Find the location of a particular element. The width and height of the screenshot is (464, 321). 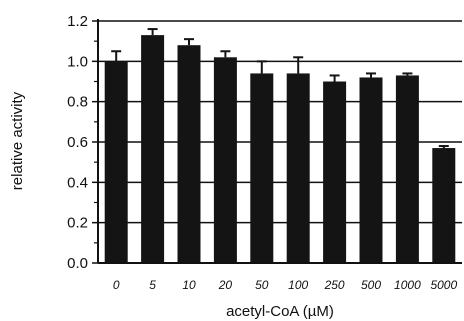

x-tick-labels: 0 5 10 20 50 100 250 500 1000 5000 is located at coordinates (285, 285).